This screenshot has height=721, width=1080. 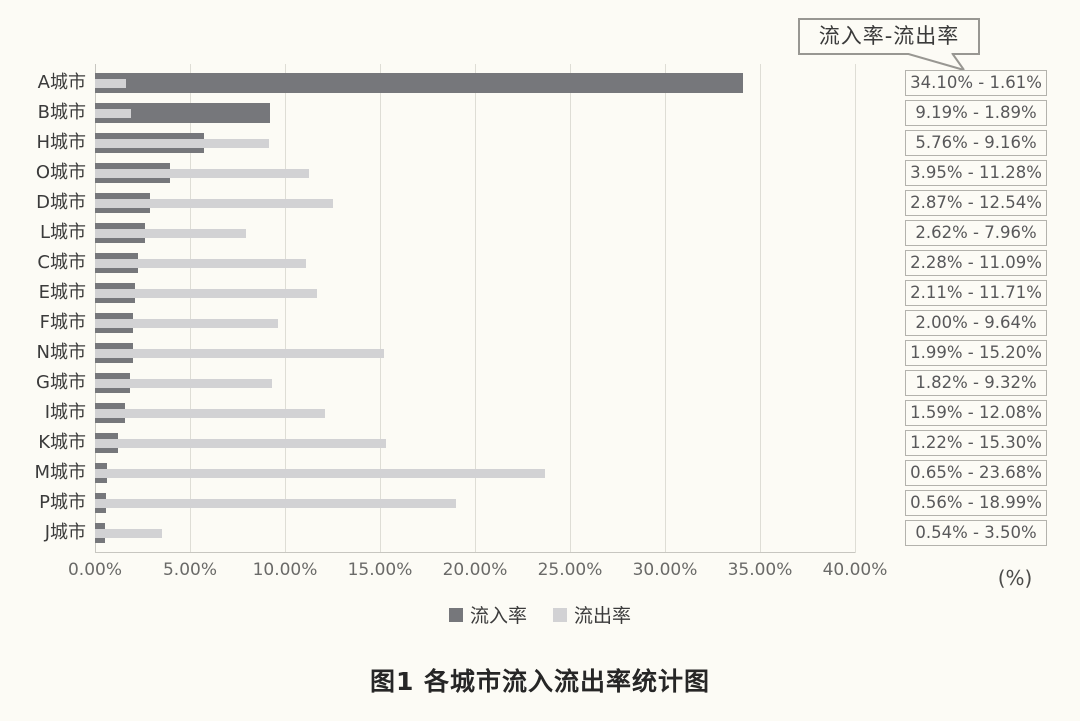 I want to click on value-box: 9.19% - 1.89%, so click(x=976, y=113).